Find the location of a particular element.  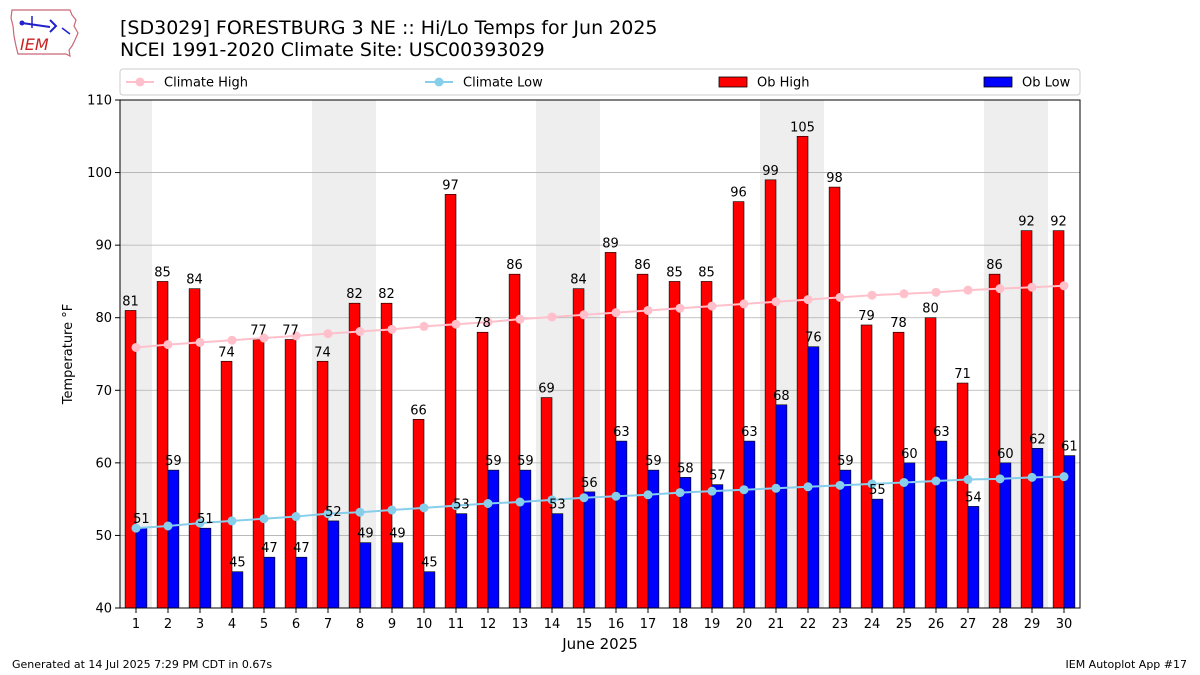

label-ob-low-2: 59 is located at coordinates (173, 461).